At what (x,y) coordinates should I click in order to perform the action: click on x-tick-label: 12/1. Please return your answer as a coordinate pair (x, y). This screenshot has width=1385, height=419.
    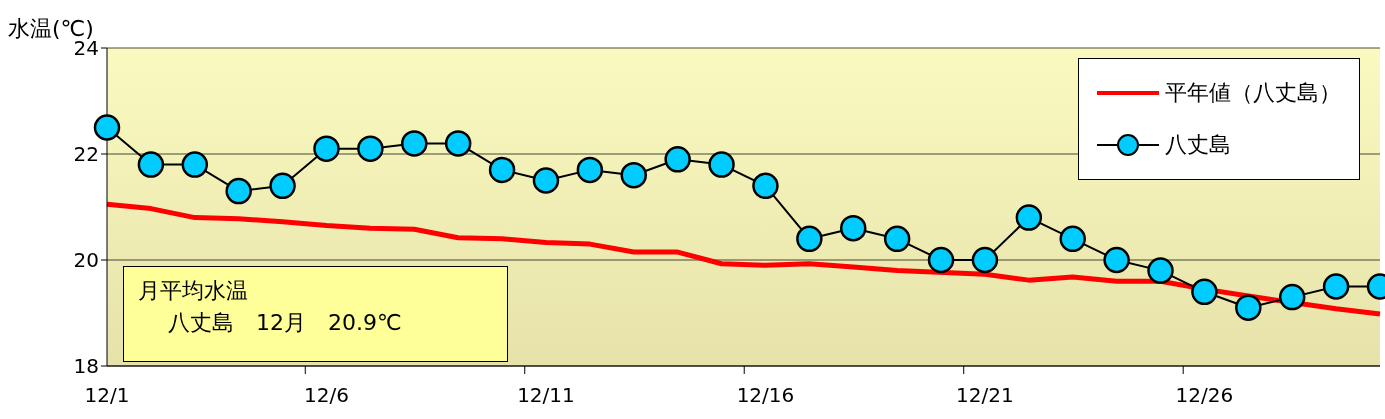
    Looking at the image, I should click on (107, 395).